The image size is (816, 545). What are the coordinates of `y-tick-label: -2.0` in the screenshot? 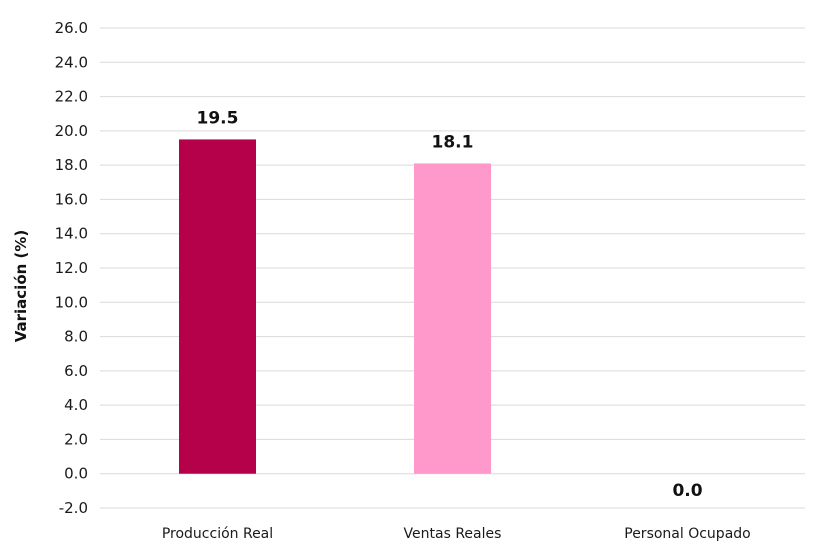 It's located at (73, 508).